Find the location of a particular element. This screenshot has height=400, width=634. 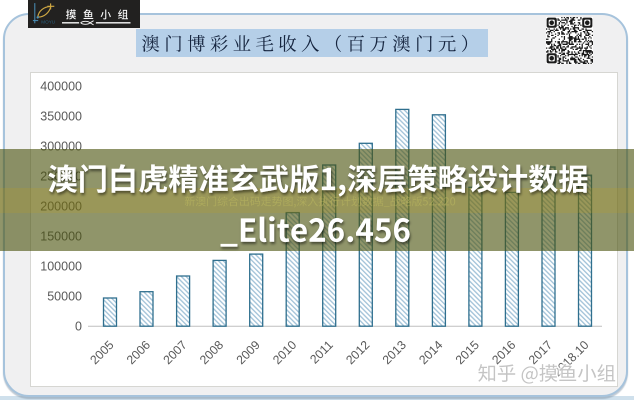

svg-text: 350000 is located at coordinates (61, 117).